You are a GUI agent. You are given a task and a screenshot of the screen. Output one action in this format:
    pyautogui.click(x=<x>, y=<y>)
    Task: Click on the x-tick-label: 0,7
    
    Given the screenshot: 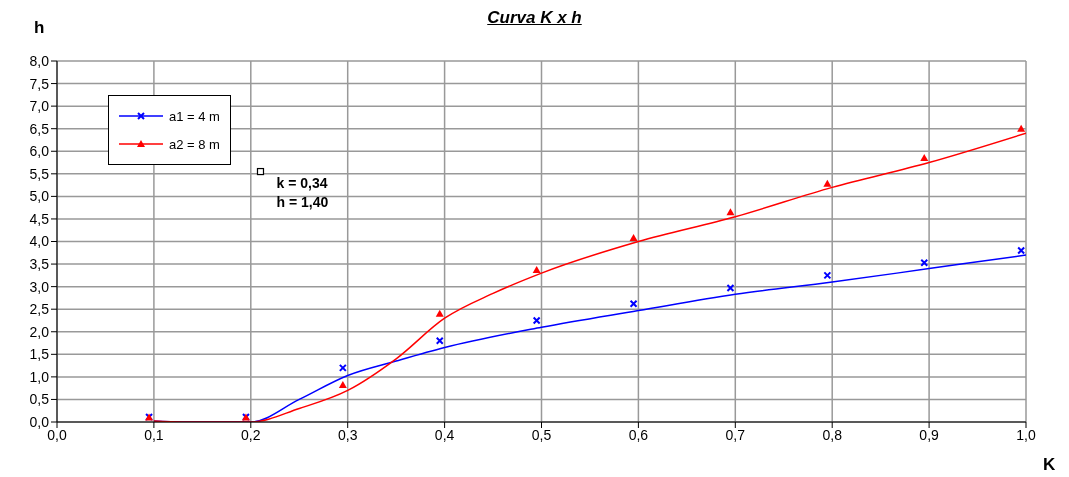 What is the action you would take?
    pyautogui.click(x=735, y=434)
    